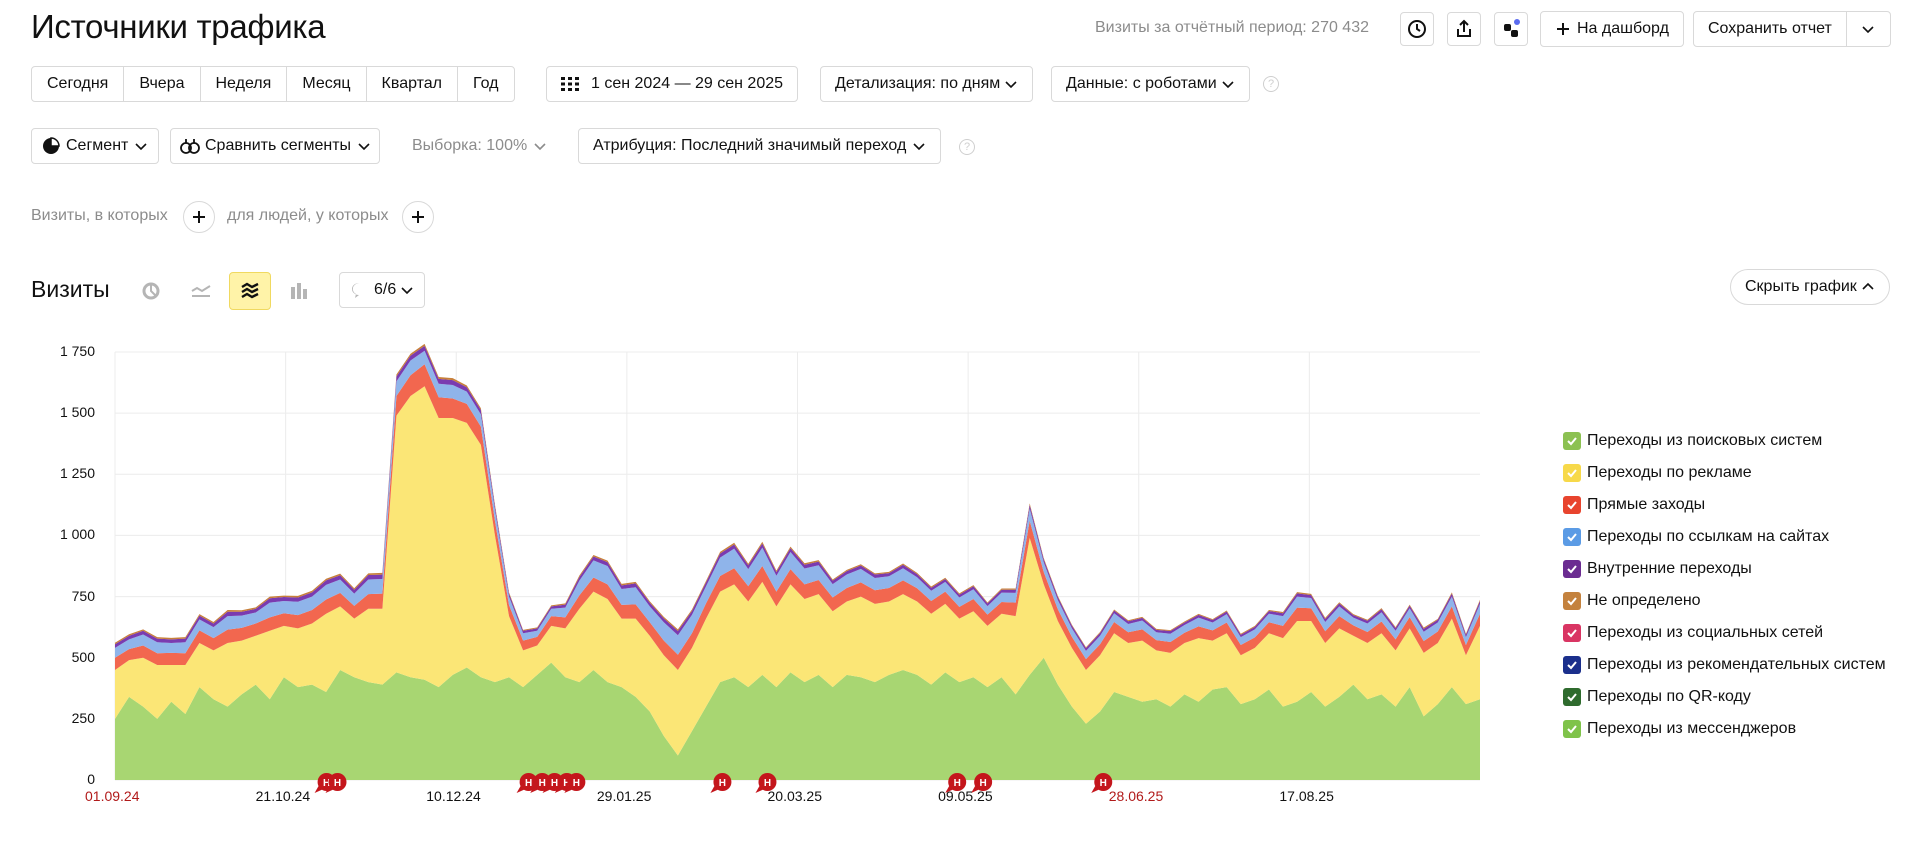  What do you see at coordinates (797, 718) in the screenshot?
I see `series-area` at bounding box center [797, 718].